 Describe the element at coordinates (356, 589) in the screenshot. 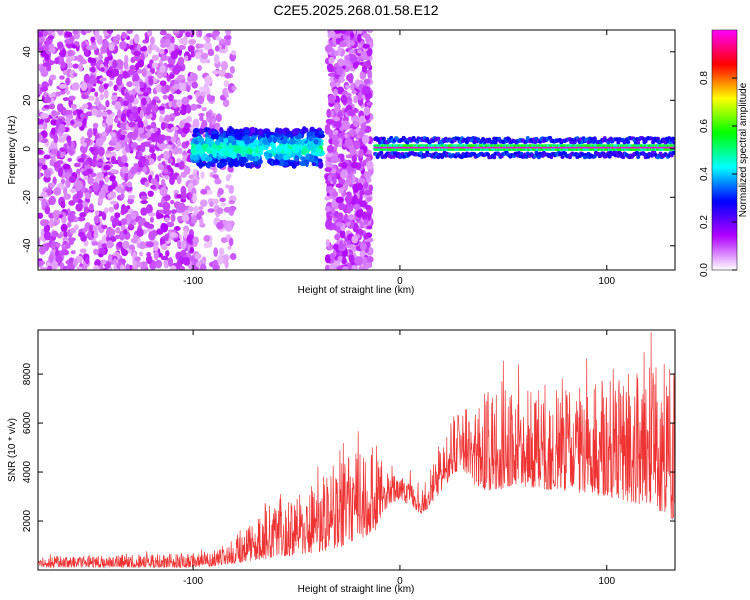

I see `snr-x-axis-label: Height of straight line (km)` at that location.